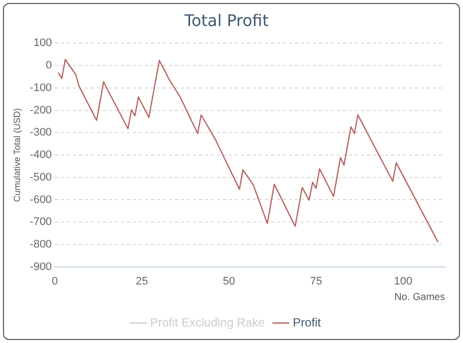 The height and width of the screenshot is (343, 463). I want to click on y-tick-label: -500, so click(41, 177).